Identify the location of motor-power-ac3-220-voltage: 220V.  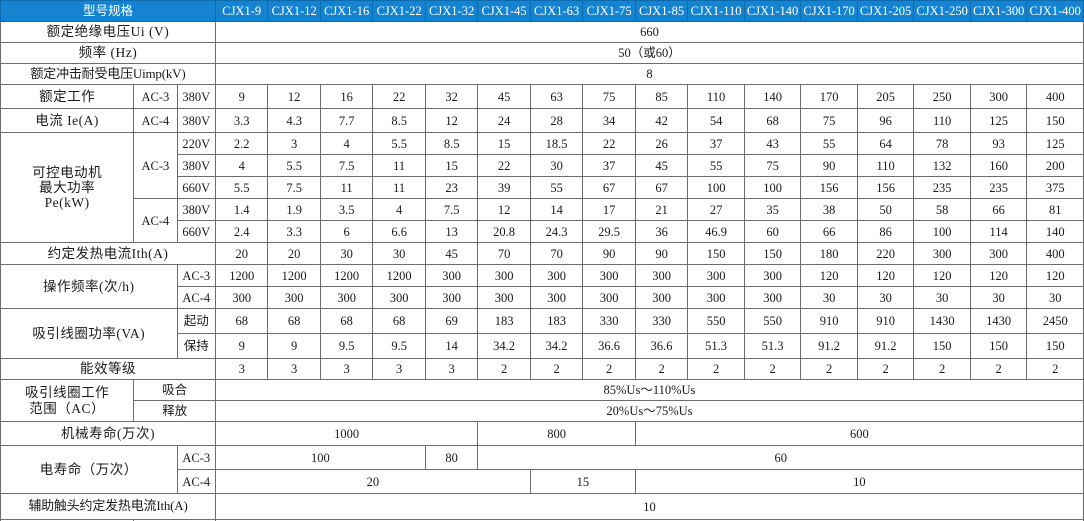
(196, 143).